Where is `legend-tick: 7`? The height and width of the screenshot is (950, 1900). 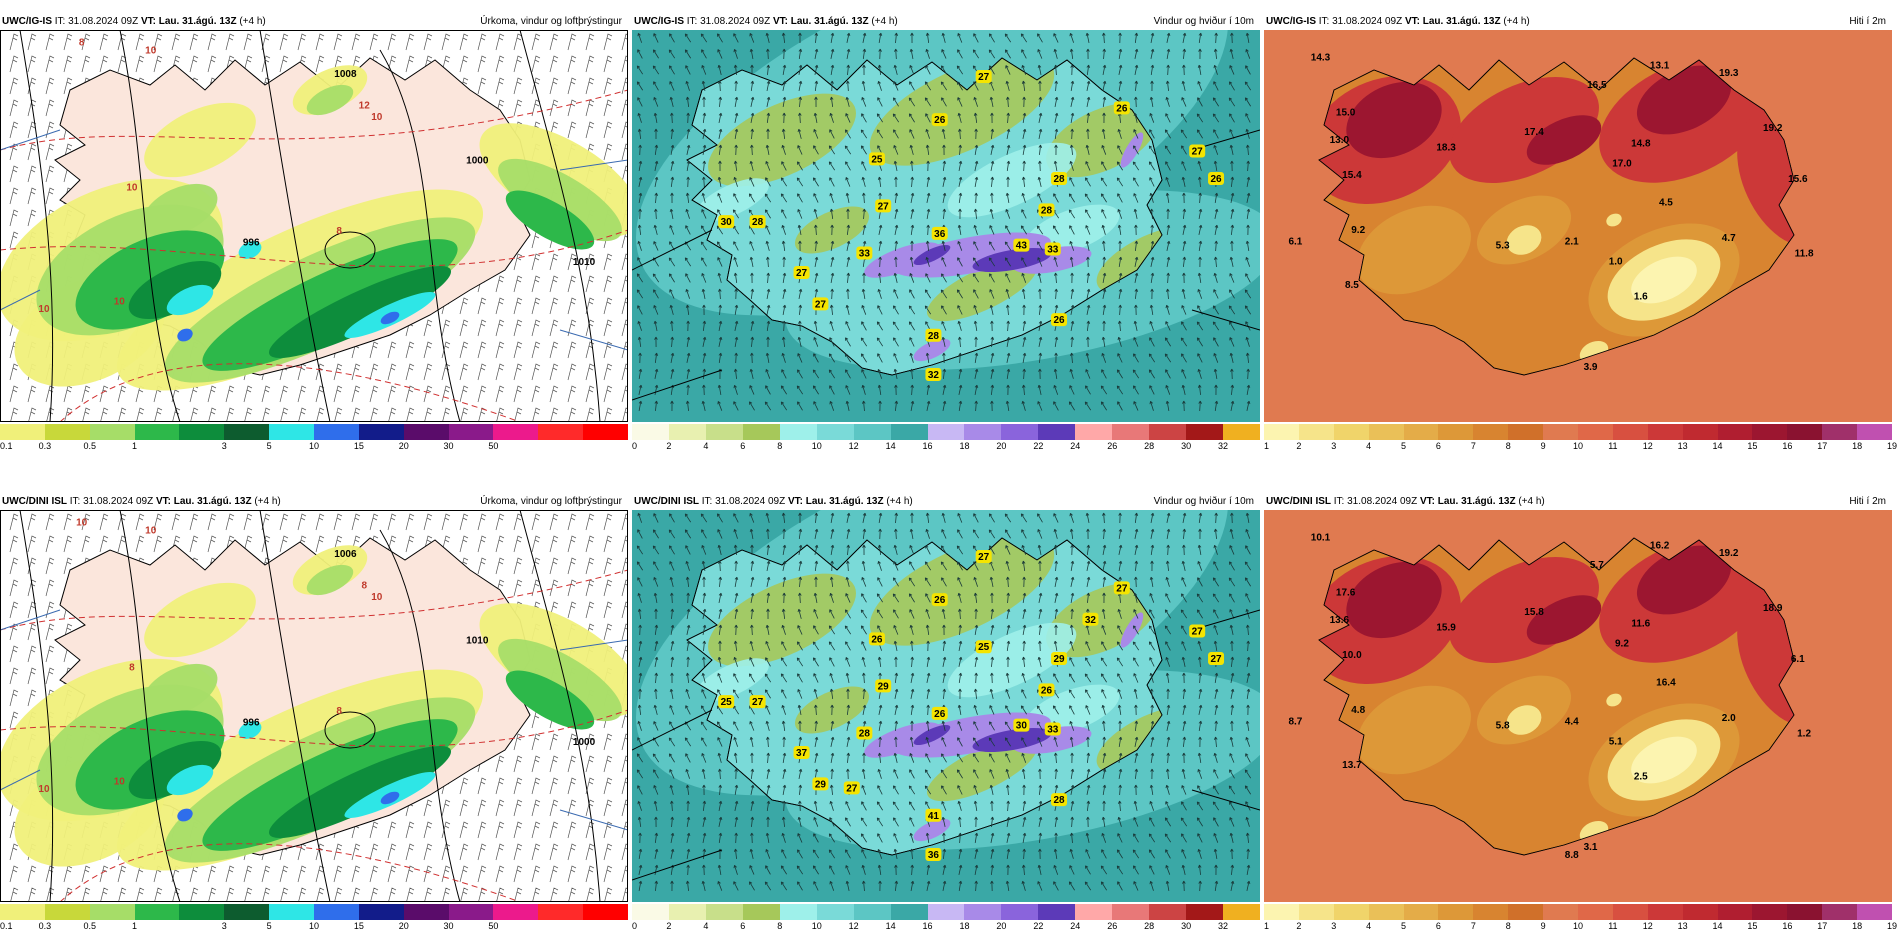 legend-tick: 7 is located at coordinates (1473, 446).